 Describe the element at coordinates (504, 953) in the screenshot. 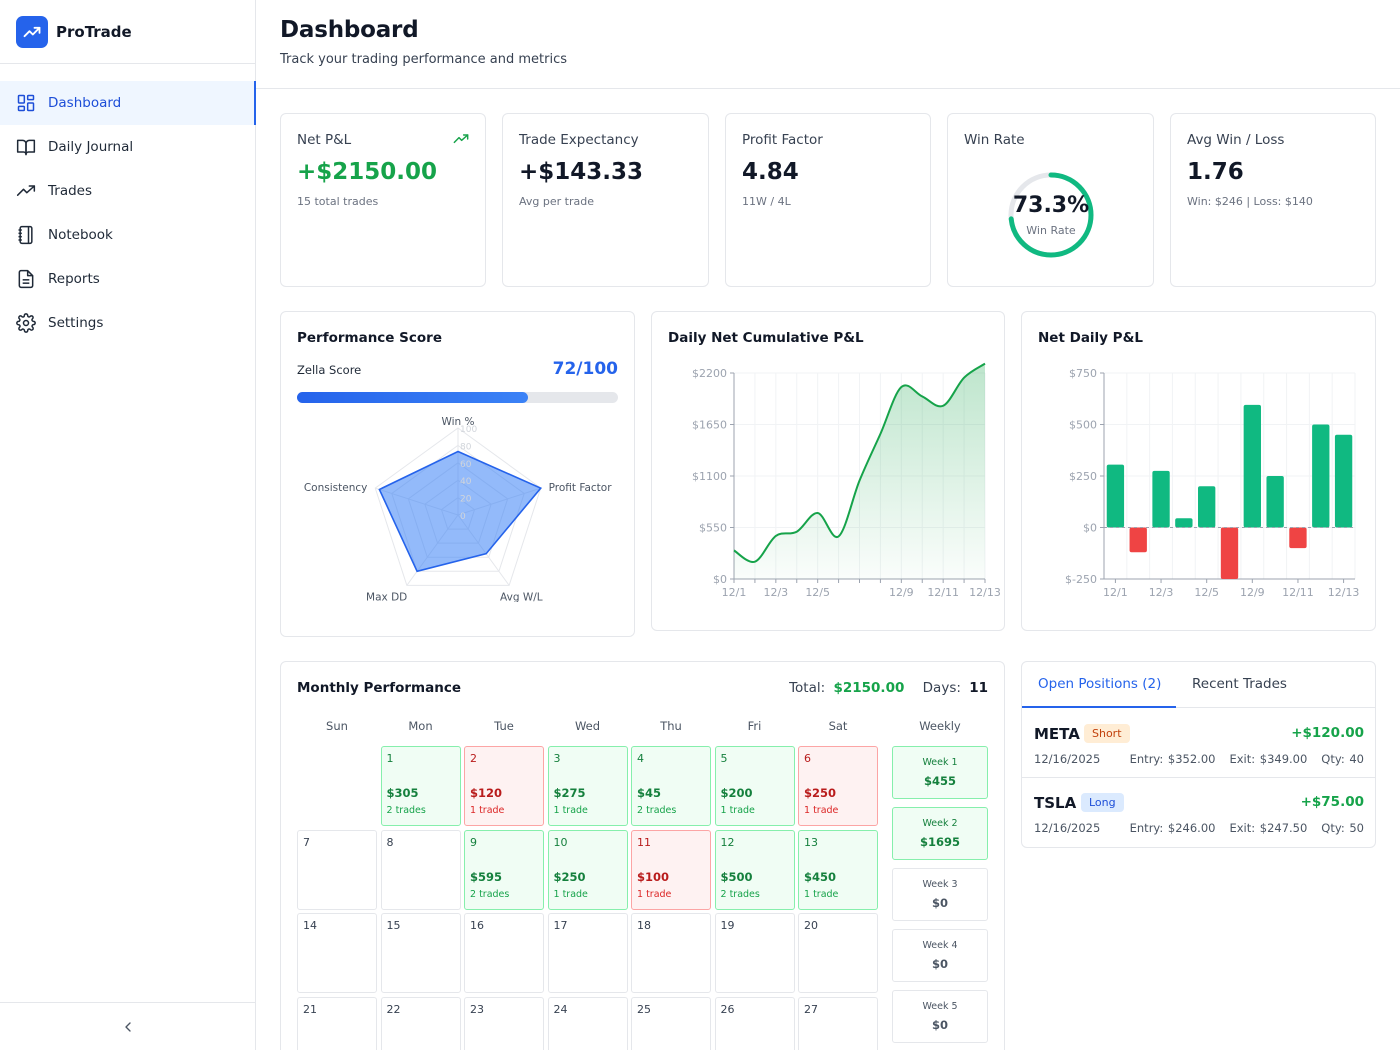

I see `calendar-day: 16` at that location.